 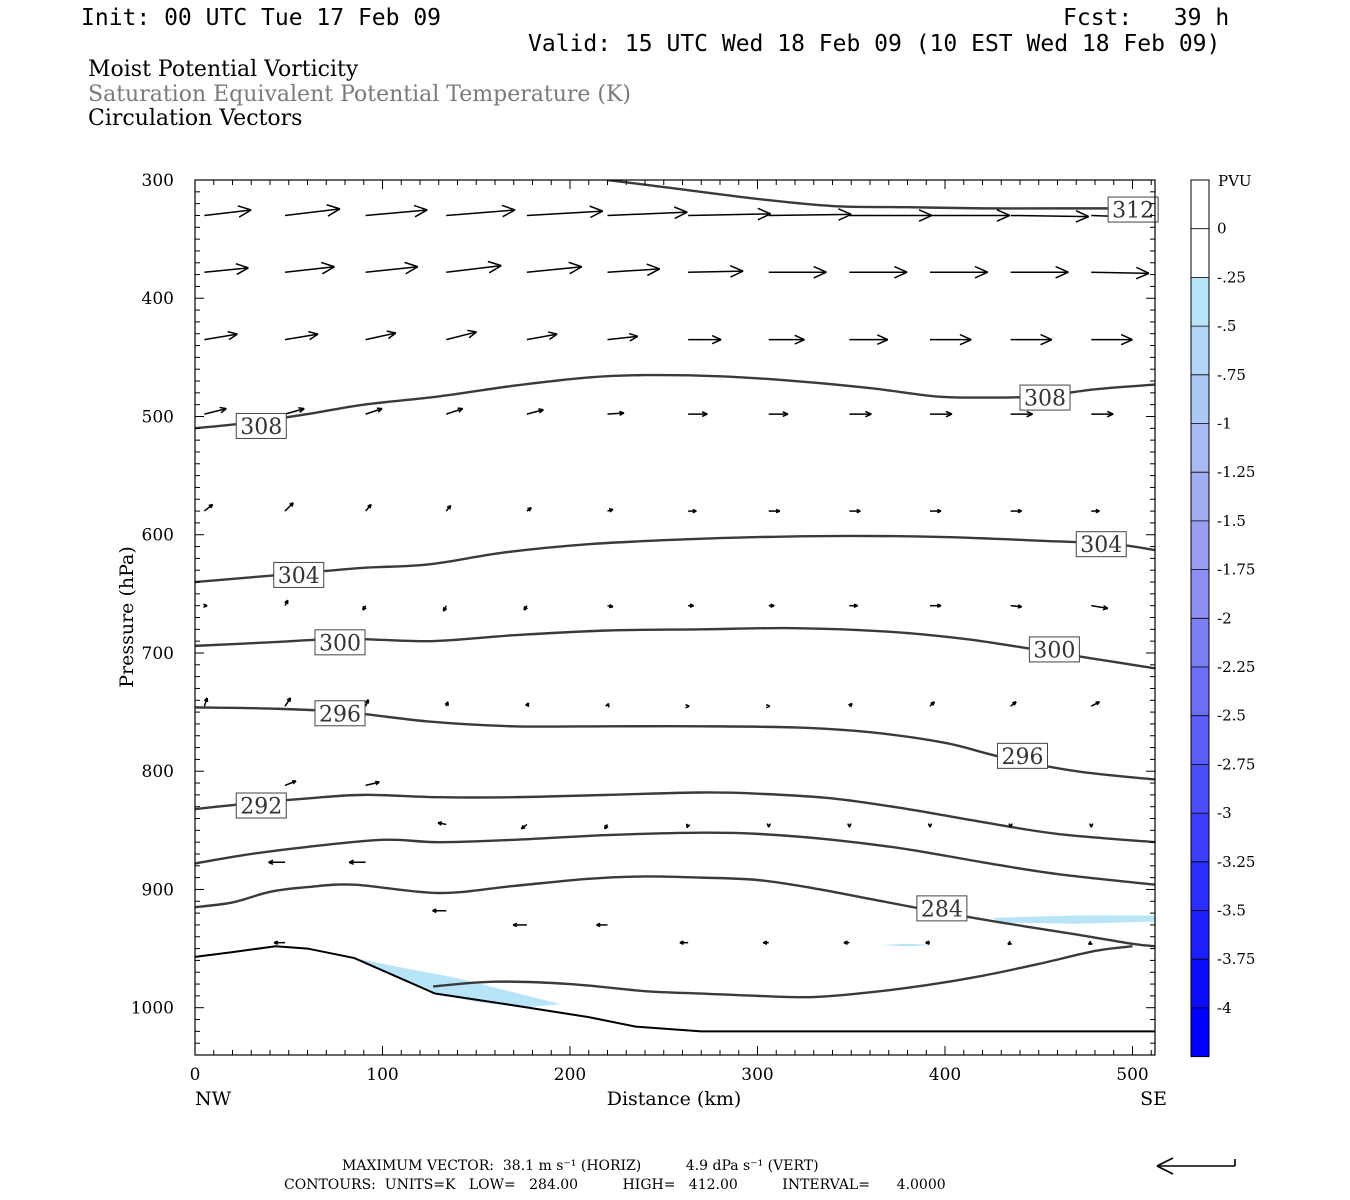 What do you see at coordinates (1231, 911) in the screenshot?
I see `colorbar-label-14: -3.5` at bounding box center [1231, 911].